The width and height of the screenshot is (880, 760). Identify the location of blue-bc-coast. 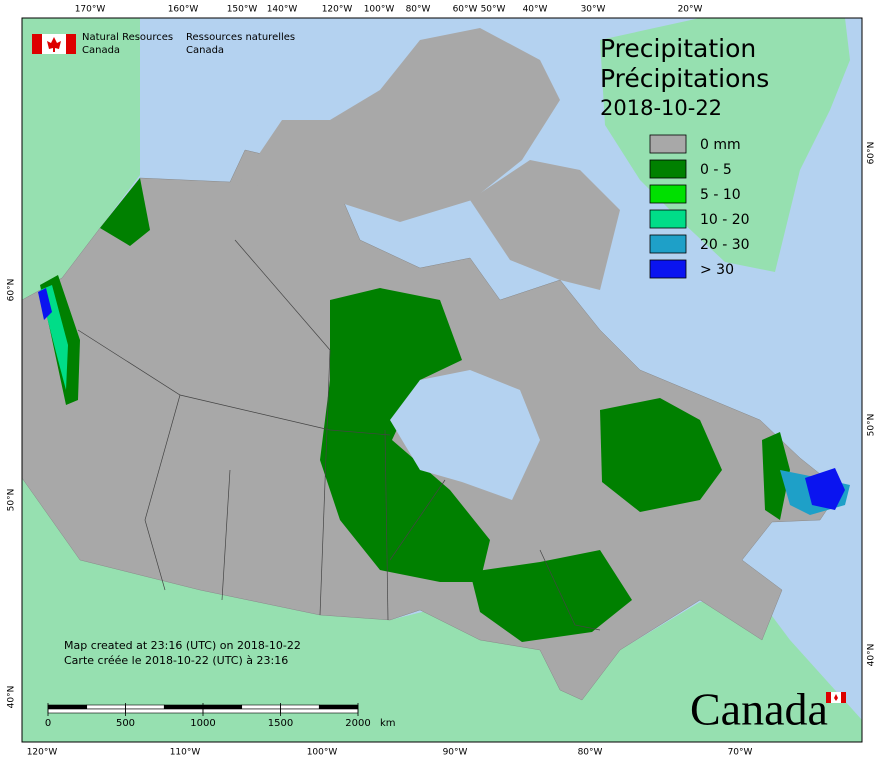
(45, 304).